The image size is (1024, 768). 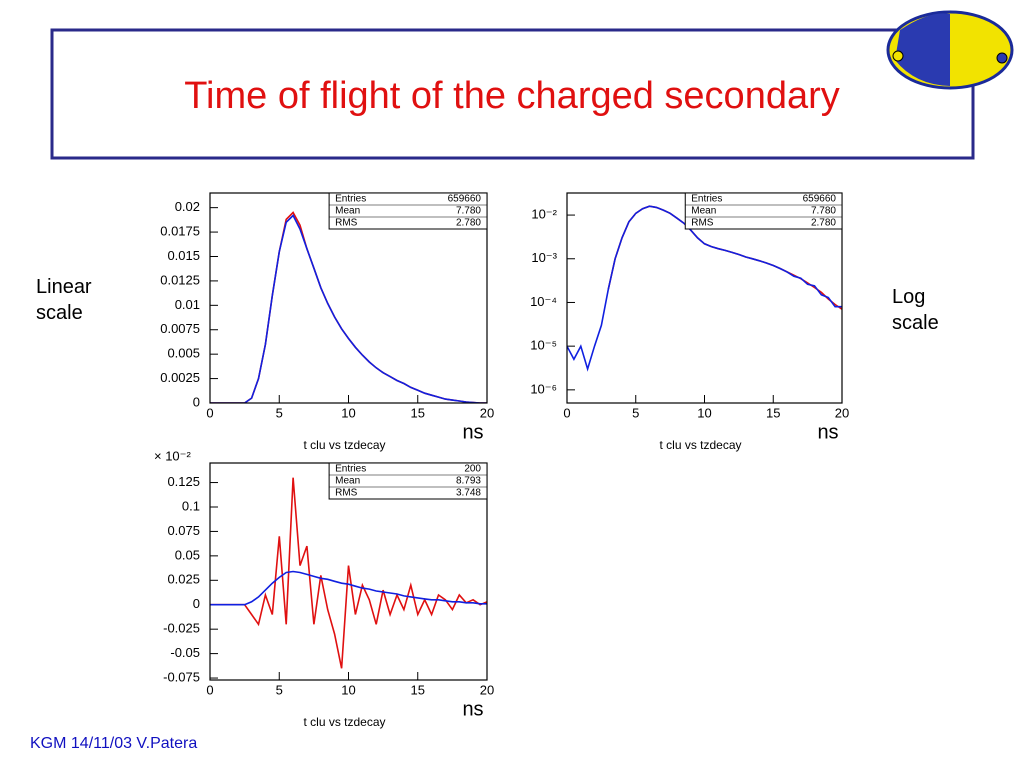 What do you see at coordinates (187, 206) in the screenshot?
I see `y-tick-label: 0.02` at bounding box center [187, 206].